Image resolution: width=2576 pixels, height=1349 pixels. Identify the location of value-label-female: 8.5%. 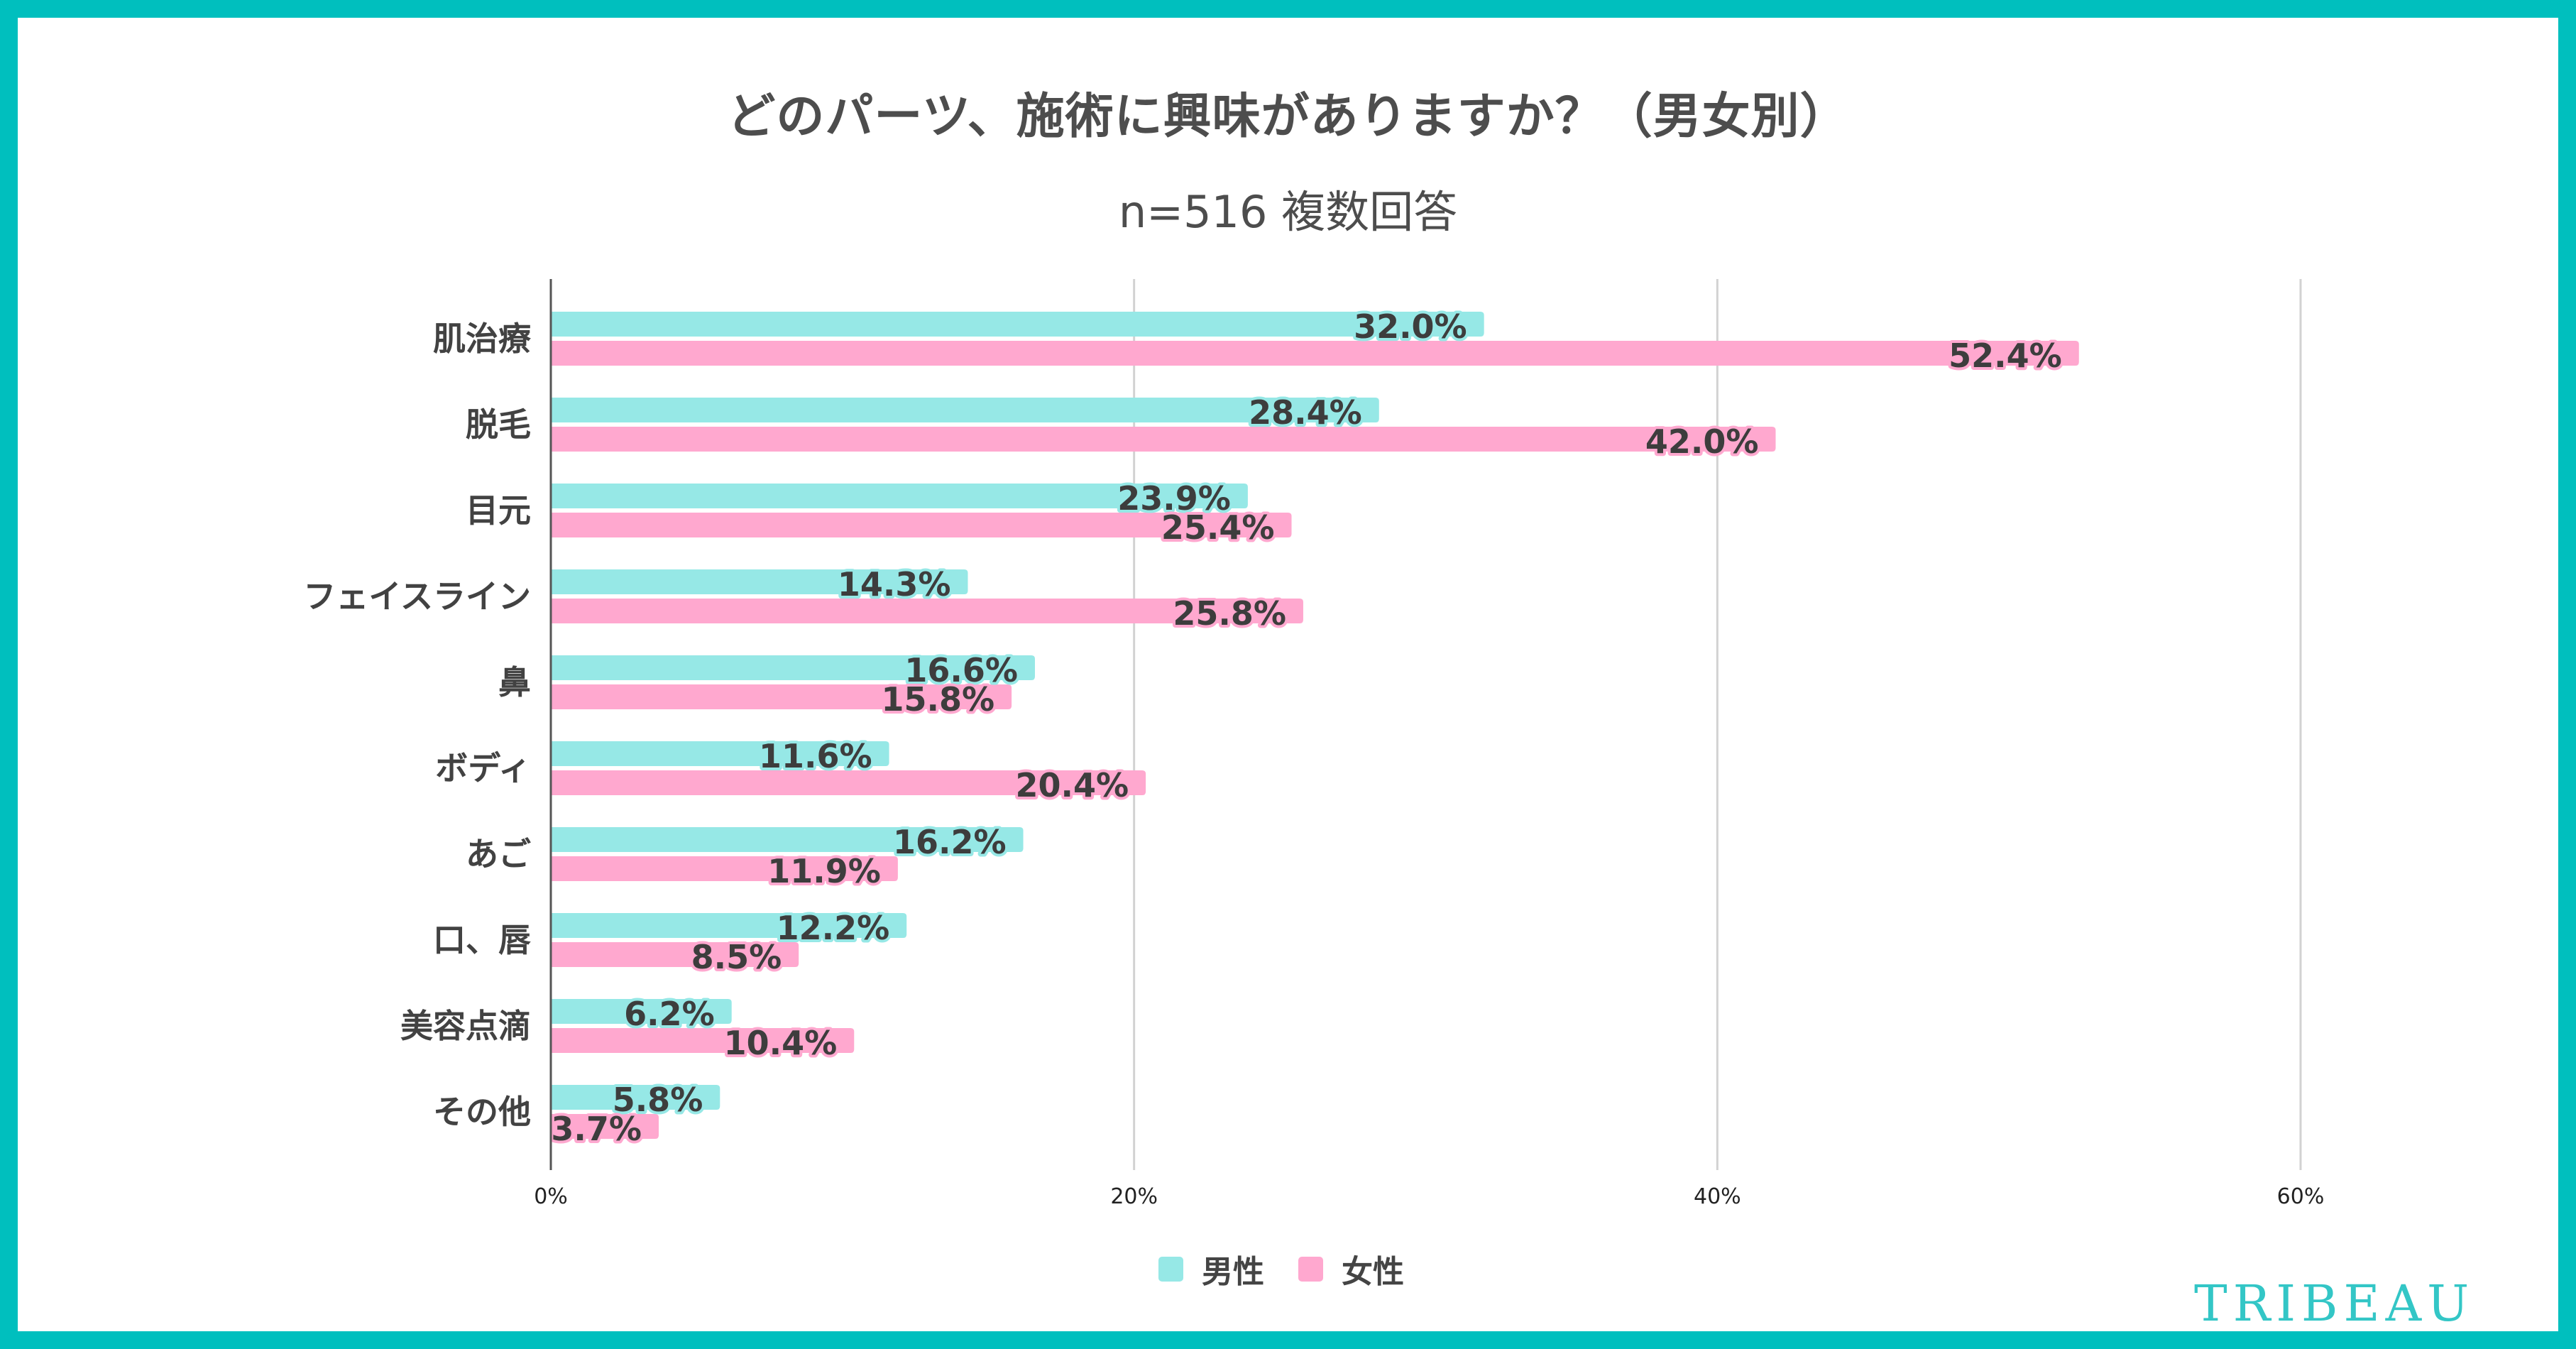
(737, 957).